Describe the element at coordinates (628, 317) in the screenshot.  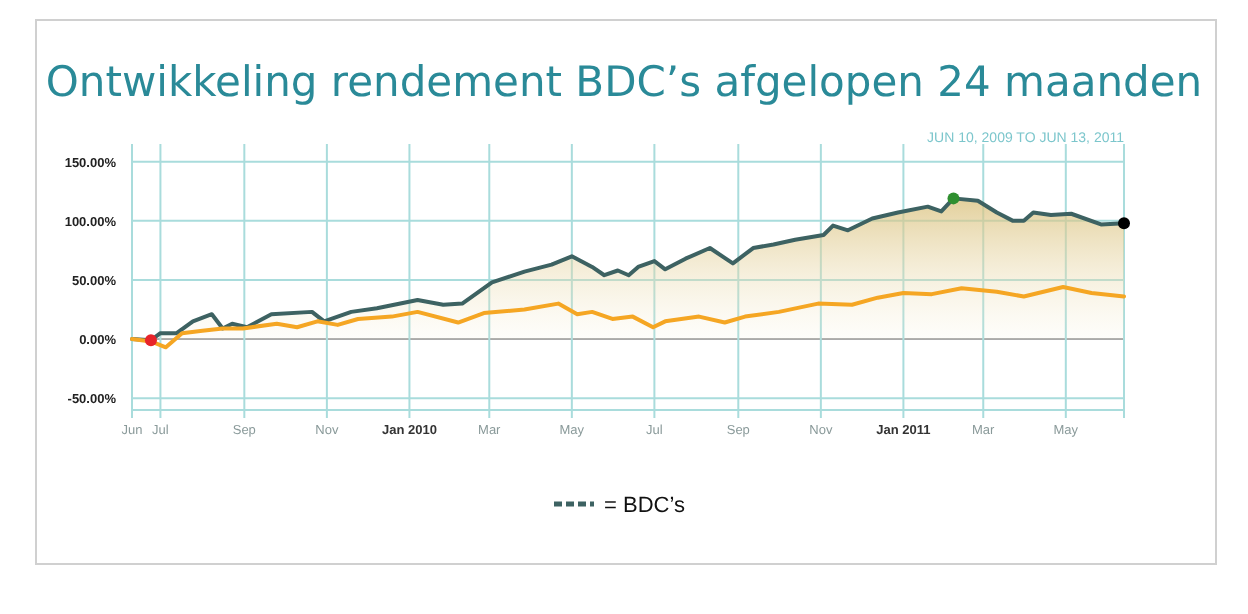
I see `line-series` at that location.